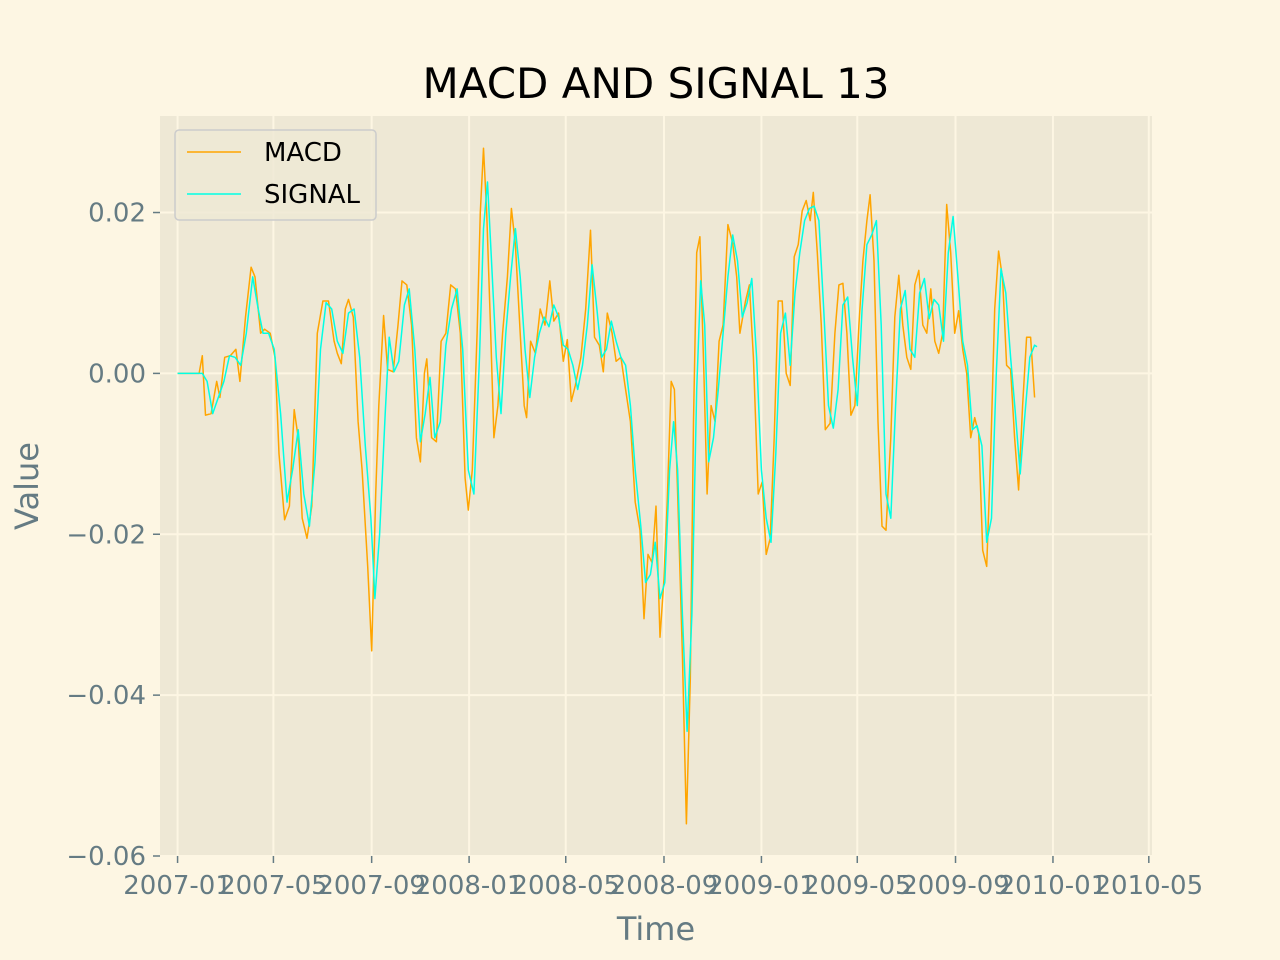 This screenshot has height=960, width=1280. I want to click on y-tick-label: 0.00, so click(117, 374).